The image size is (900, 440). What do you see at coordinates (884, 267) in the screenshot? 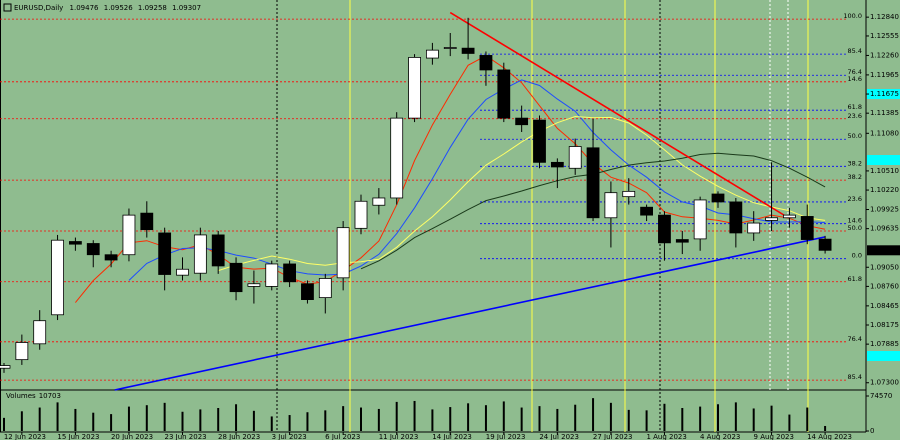
I see `y-tick-label: 1.09050` at bounding box center [884, 267].